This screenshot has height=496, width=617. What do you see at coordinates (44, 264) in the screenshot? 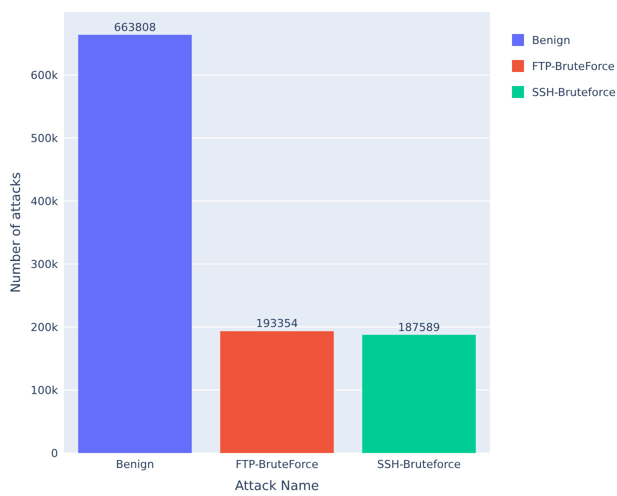
I see `y-tick-label: 300k` at bounding box center [44, 264].